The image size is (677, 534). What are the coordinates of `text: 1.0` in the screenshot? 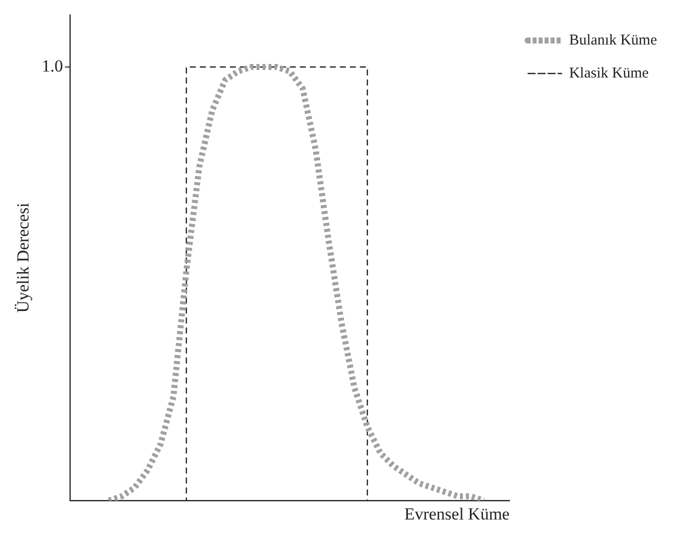 It's located at (52, 66).